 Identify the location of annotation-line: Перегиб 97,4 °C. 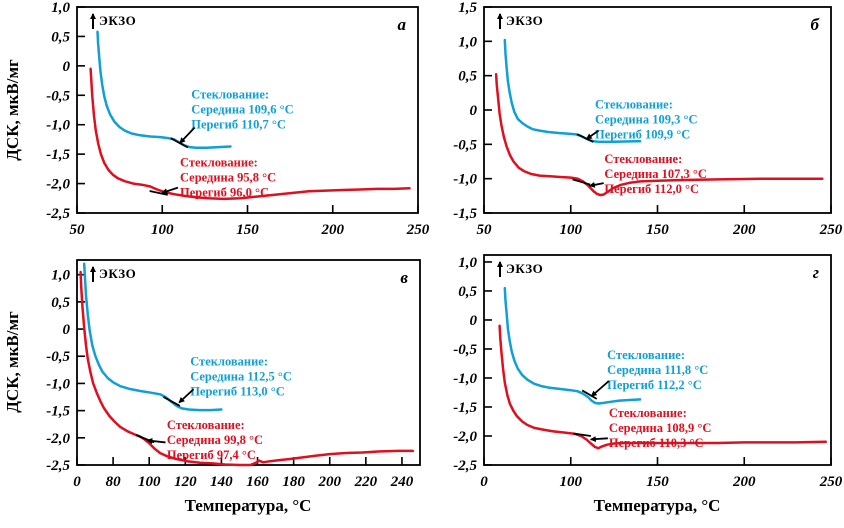
(211, 455).